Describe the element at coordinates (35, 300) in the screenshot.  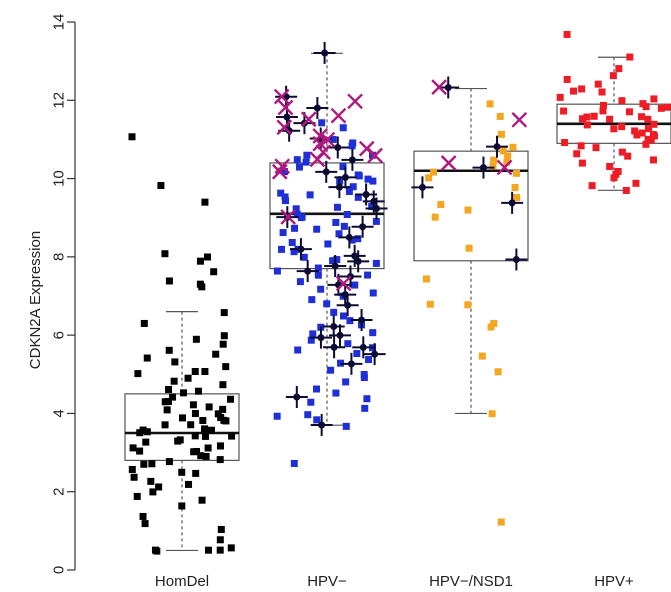
I see `y-axis-title: CDKN2A Expression` at that location.